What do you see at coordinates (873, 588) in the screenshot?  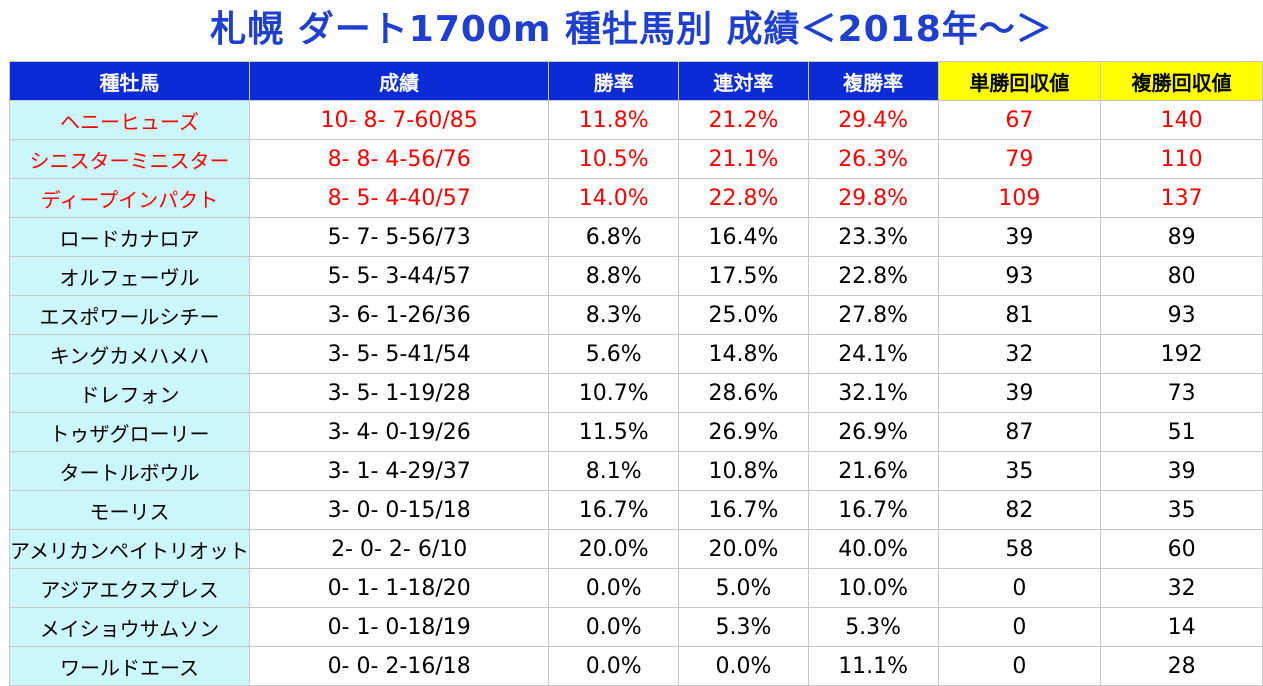 I see `place-rate-cell: 10.0%` at bounding box center [873, 588].